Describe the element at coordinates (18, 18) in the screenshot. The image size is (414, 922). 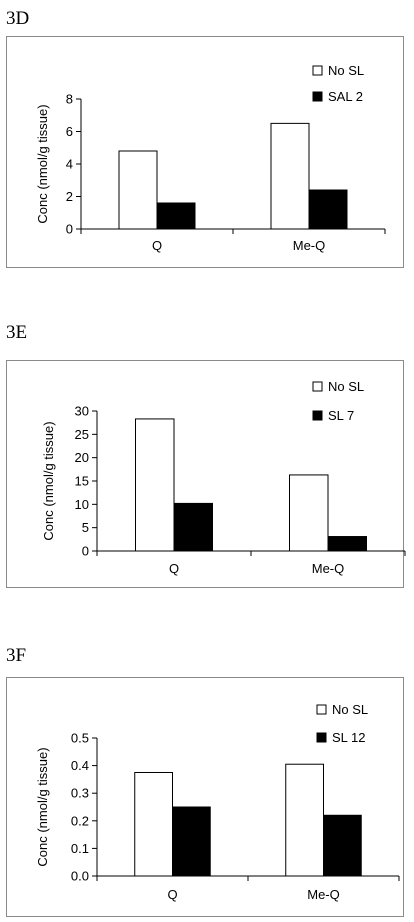
I see `panel-label-3d: 3D` at that location.